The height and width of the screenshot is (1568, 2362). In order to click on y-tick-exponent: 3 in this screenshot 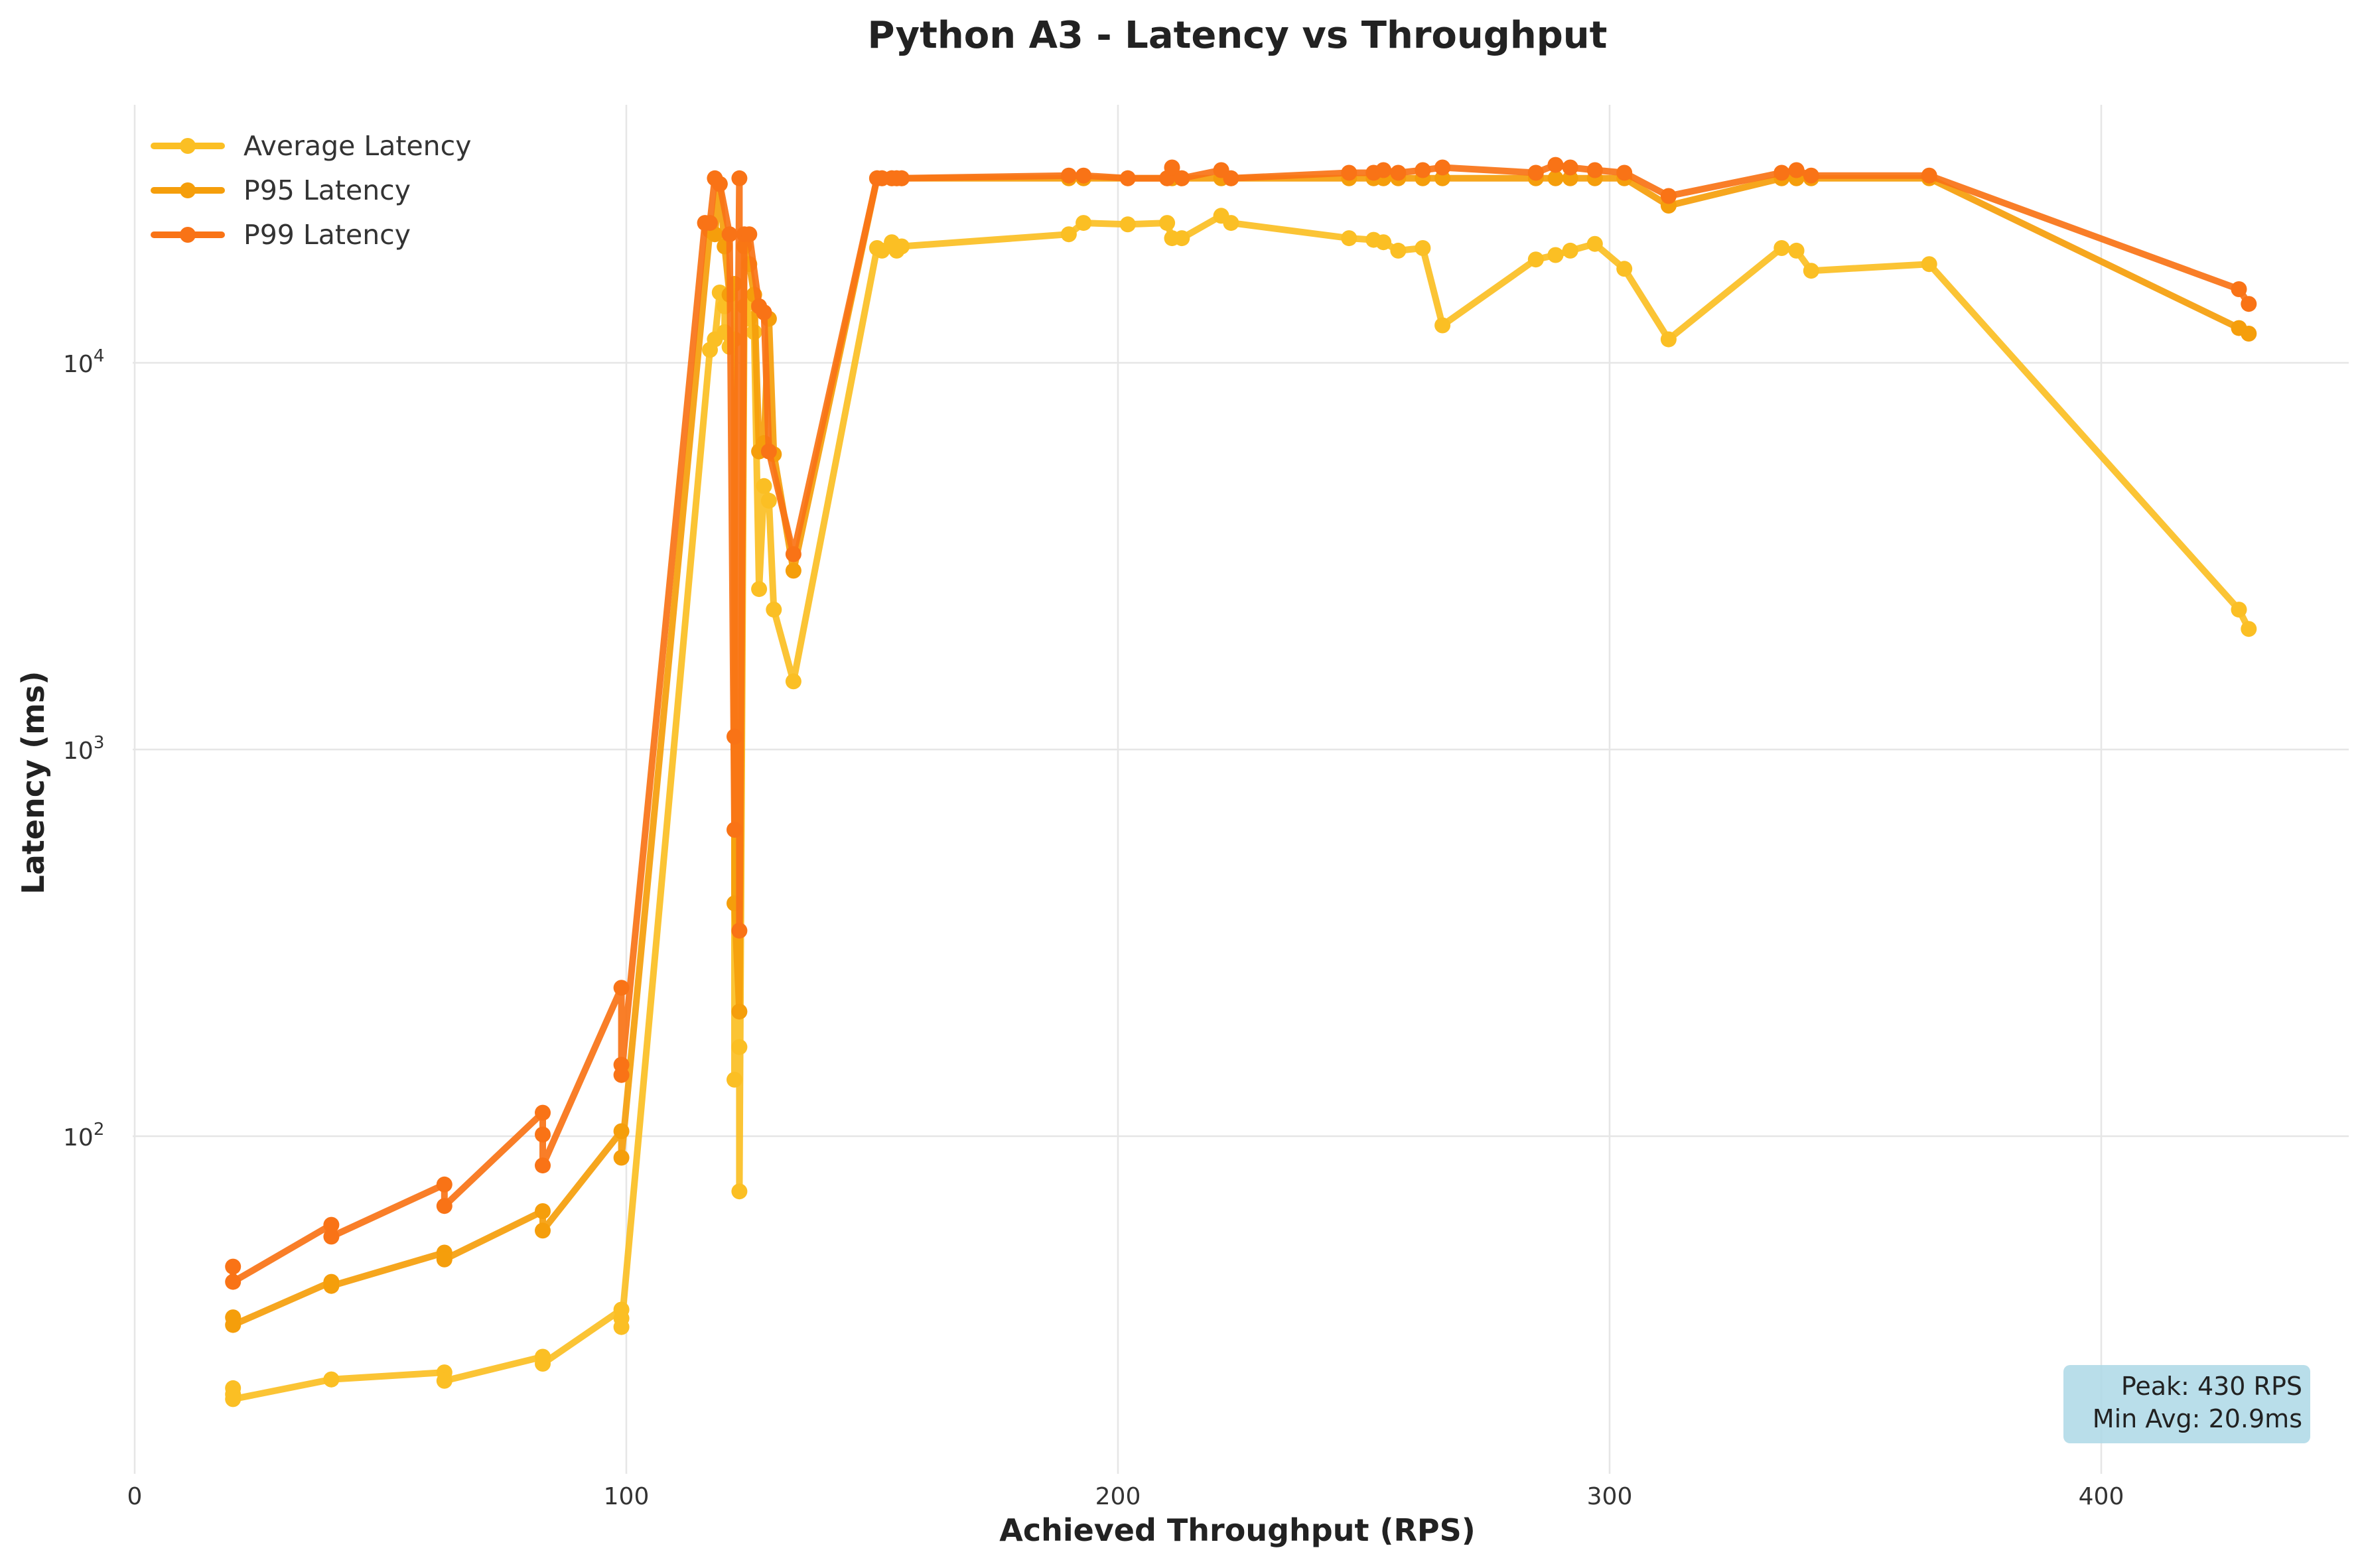, I will do `click(99, 743)`.